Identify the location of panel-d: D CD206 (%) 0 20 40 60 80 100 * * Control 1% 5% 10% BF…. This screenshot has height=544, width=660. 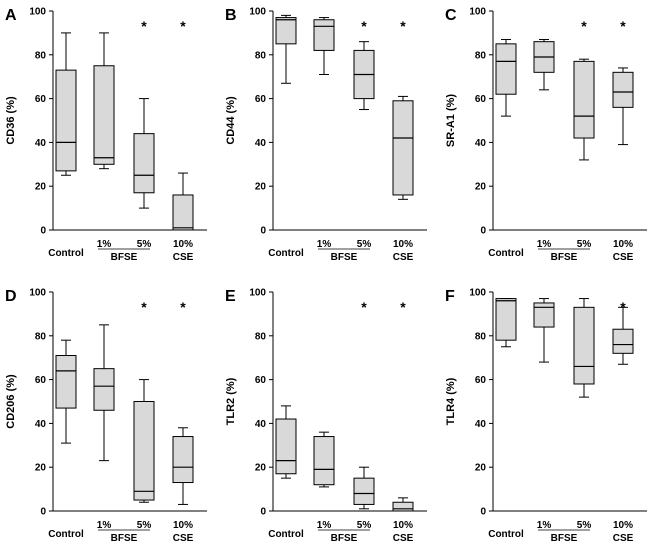
(106, 416).